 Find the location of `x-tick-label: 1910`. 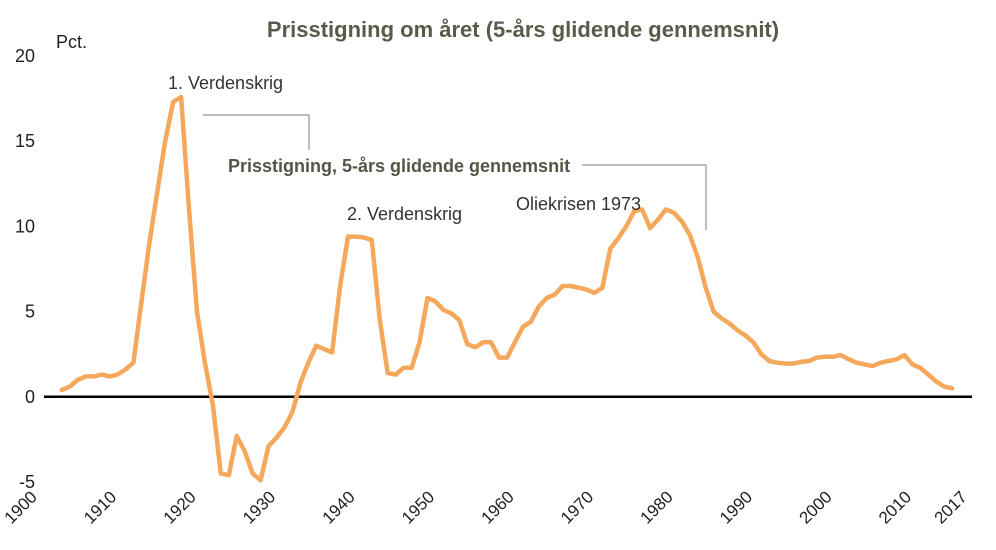

x-tick-label: 1910 is located at coordinates (100, 507).